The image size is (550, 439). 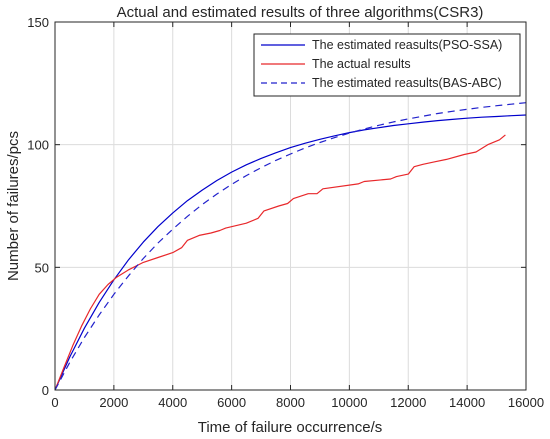 What do you see at coordinates (408, 402) in the screenshot?
I see `x-tick-label: 12000` at bounding box center [408, 402].